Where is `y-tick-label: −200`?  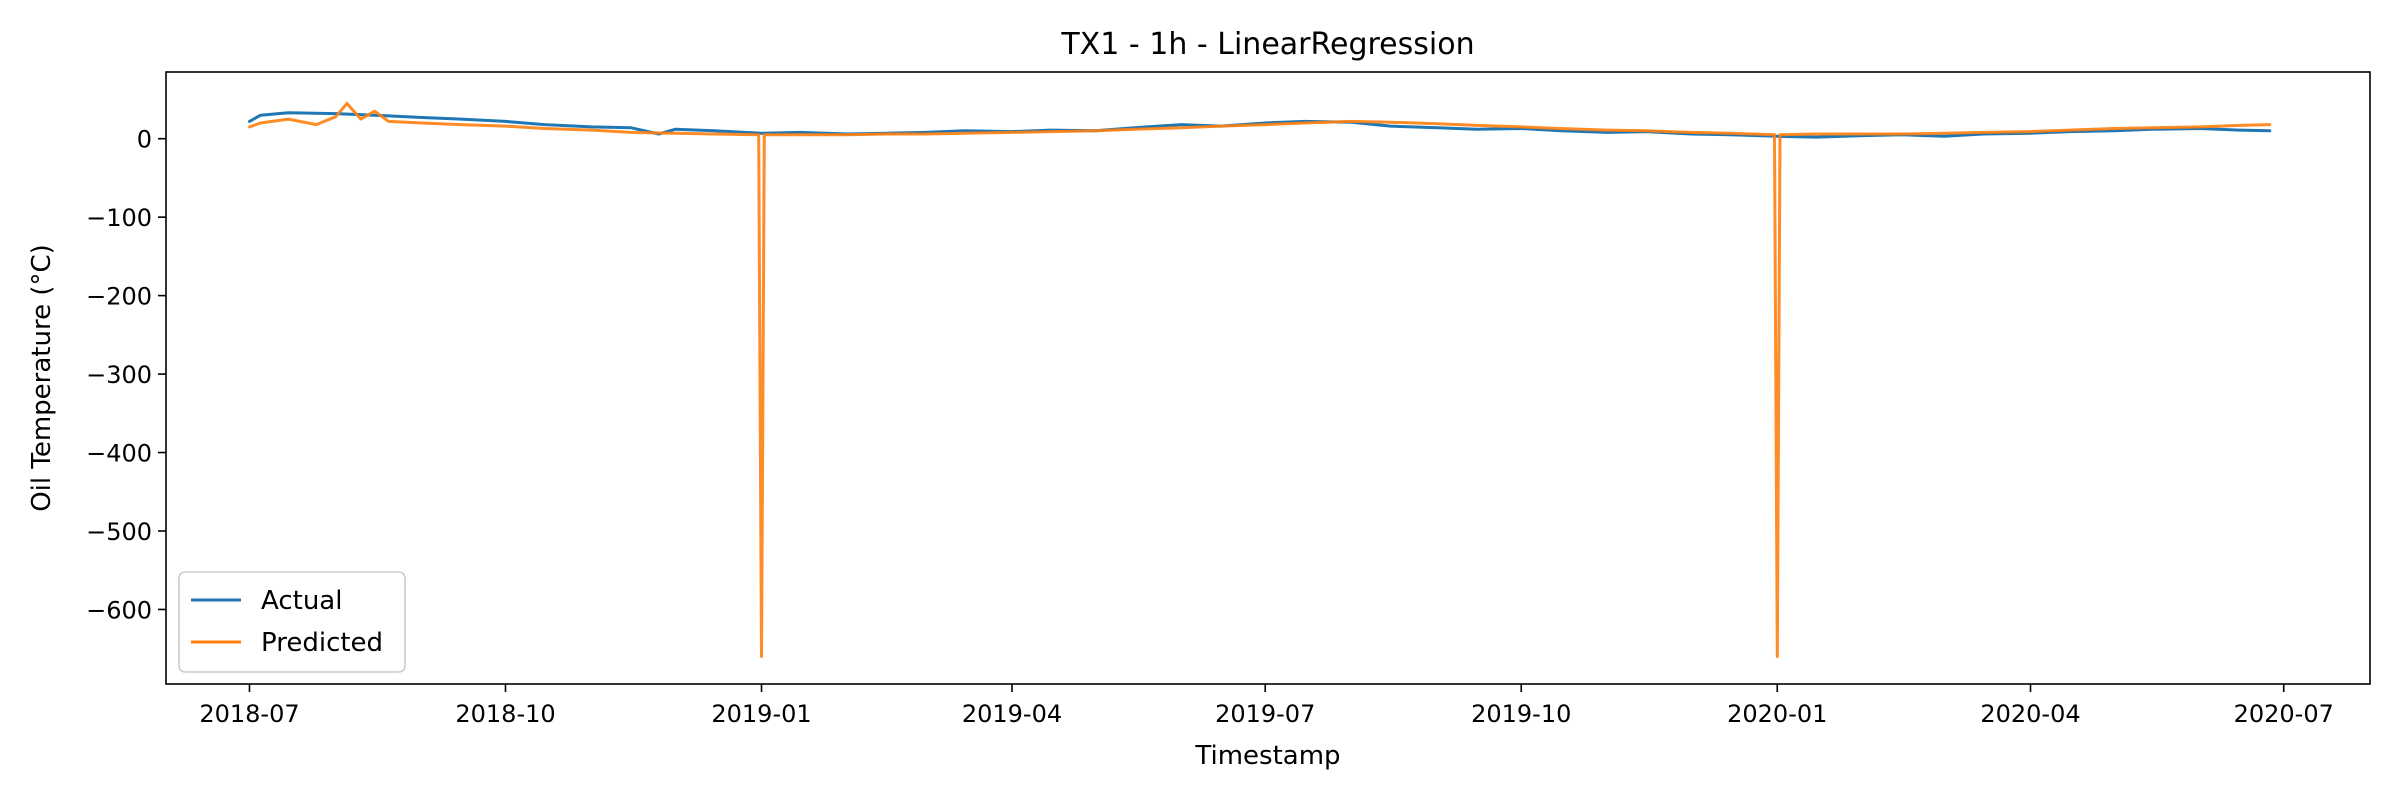
y-tick-label: −200 is located at coordinates (119, 297).